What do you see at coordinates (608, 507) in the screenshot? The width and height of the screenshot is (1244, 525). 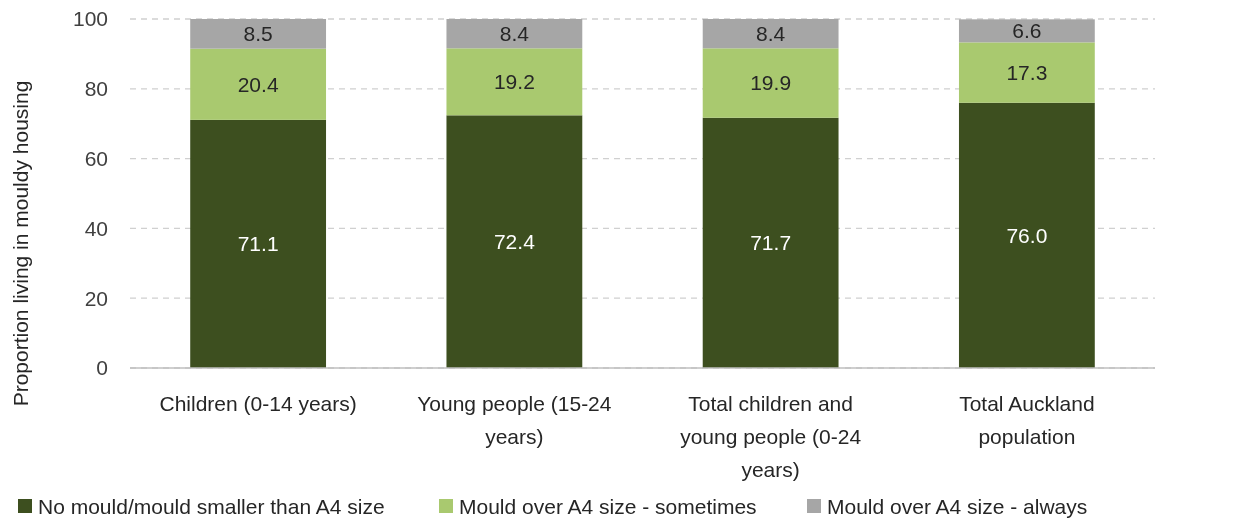 I see `legend-label: Mould over A4 size - sometimes` at bounding box center [608, 507].